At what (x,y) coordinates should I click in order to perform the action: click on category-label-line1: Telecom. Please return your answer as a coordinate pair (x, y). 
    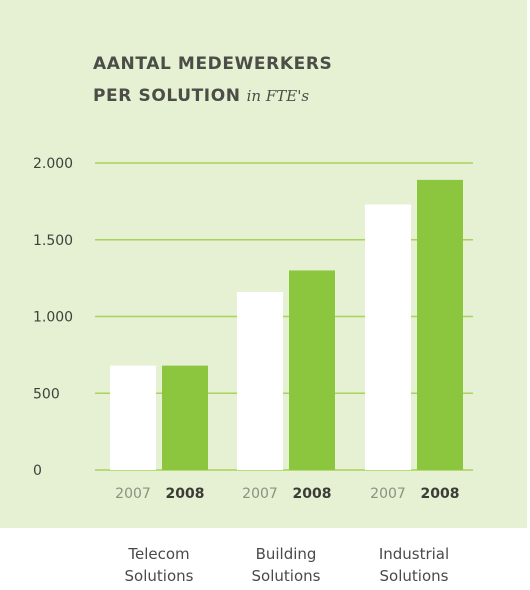
    Looking at the image, I should click on (159, 554).